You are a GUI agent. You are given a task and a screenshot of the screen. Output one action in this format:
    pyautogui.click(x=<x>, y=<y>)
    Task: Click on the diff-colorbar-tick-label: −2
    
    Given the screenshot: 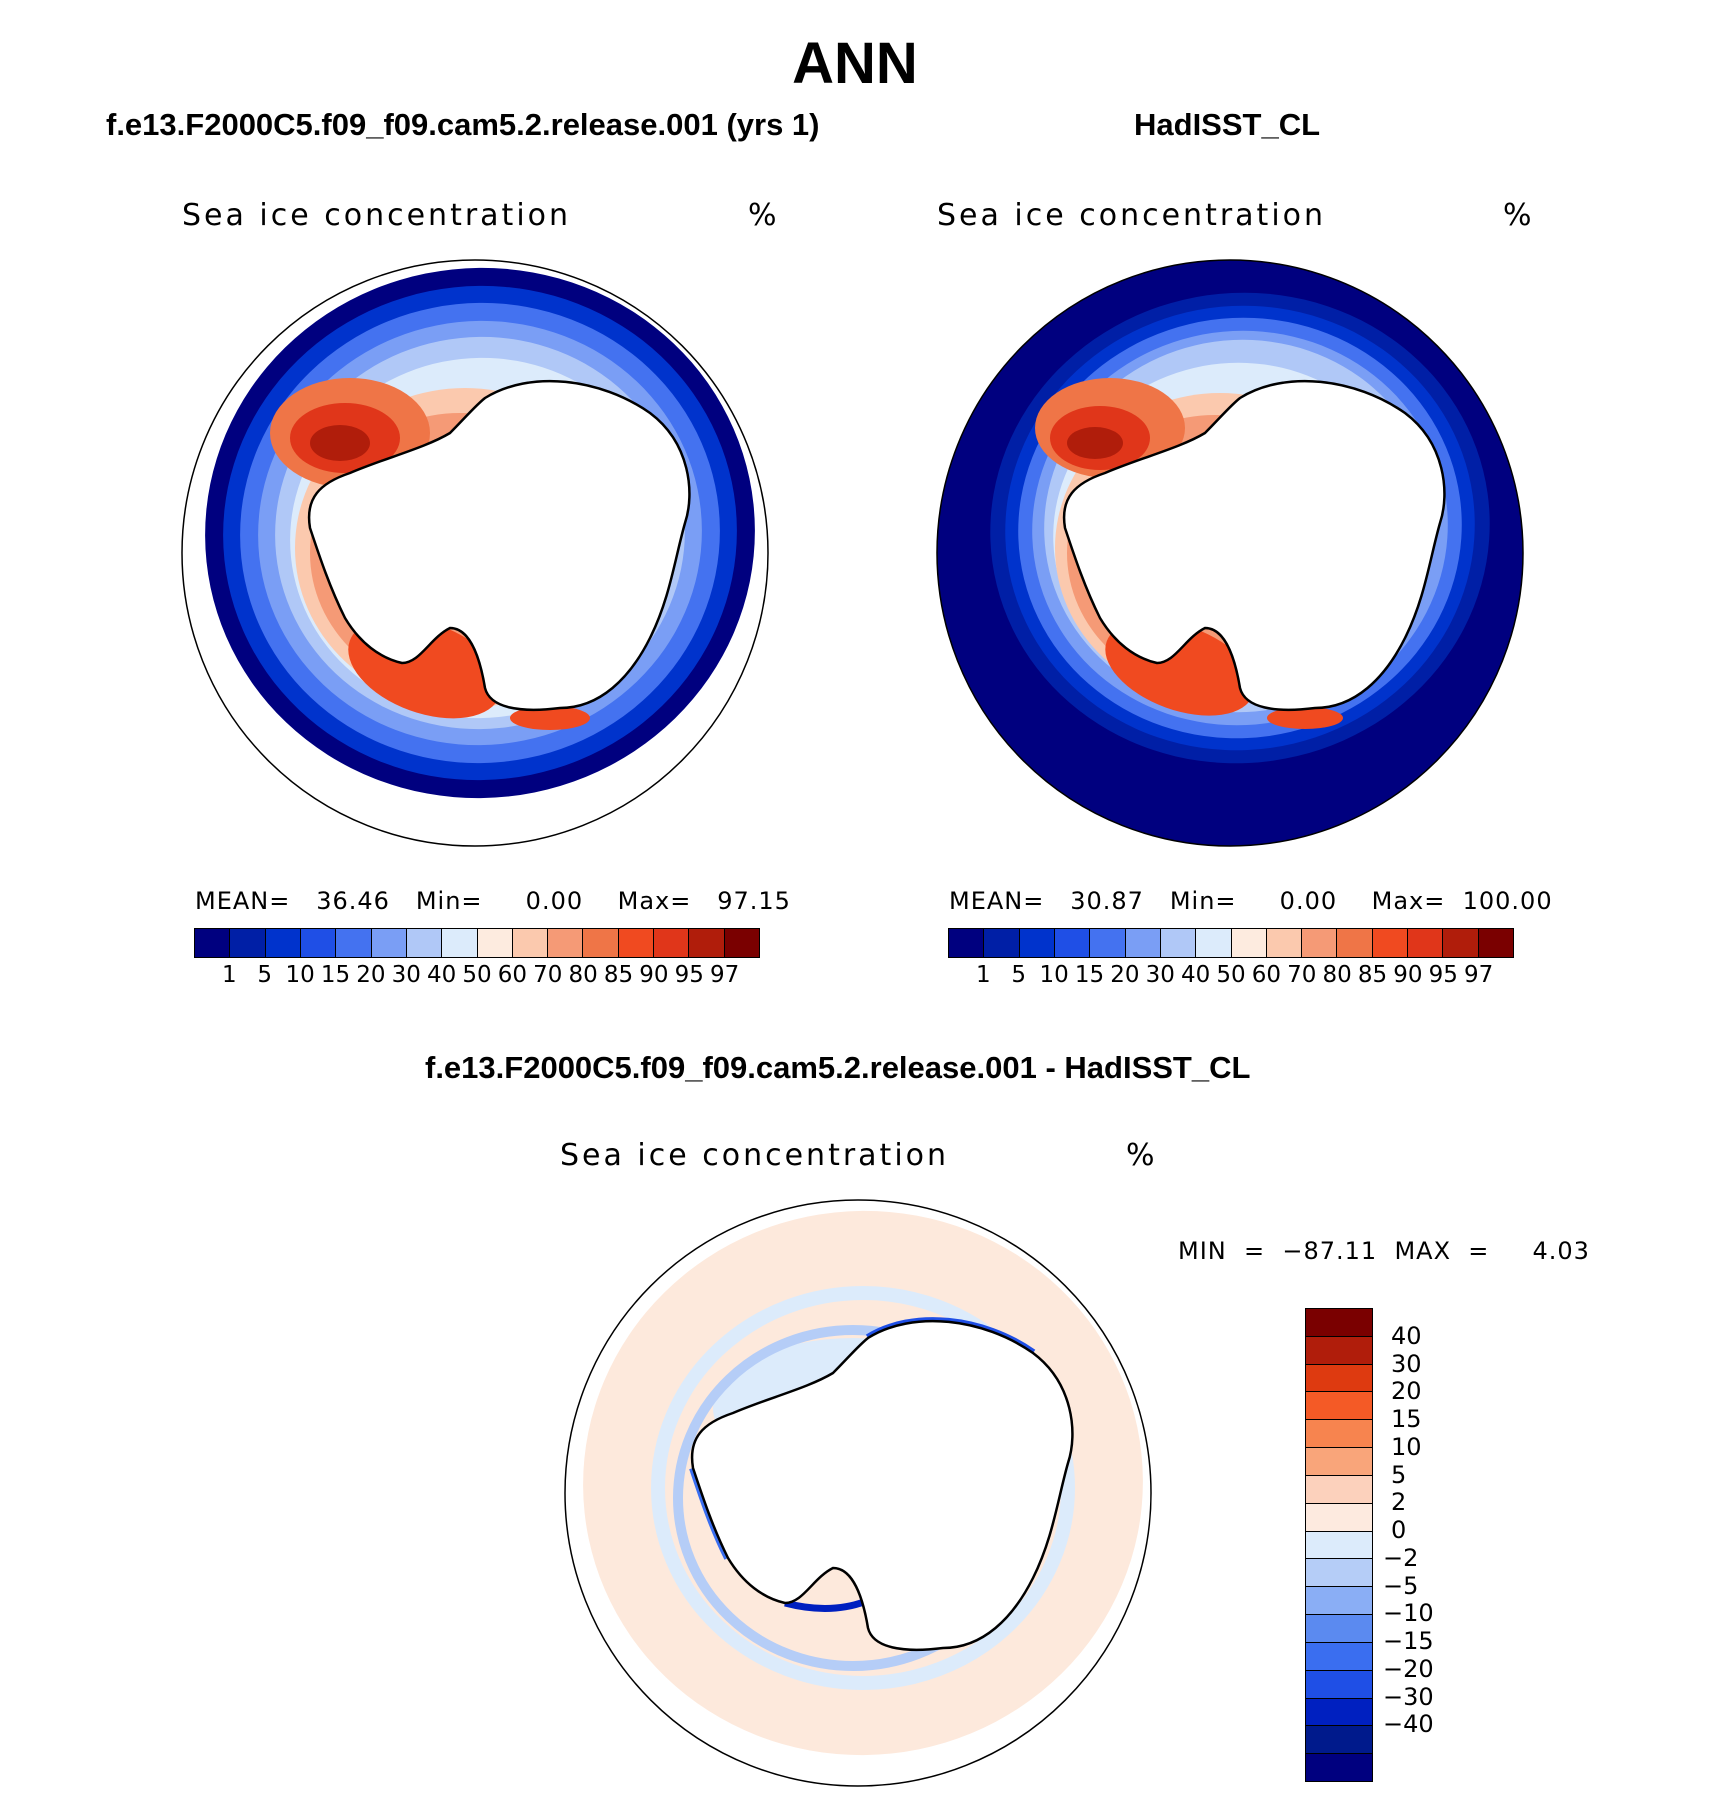 What is the action you would take?
    pyautogui.click(x=1401, y=1557)
    